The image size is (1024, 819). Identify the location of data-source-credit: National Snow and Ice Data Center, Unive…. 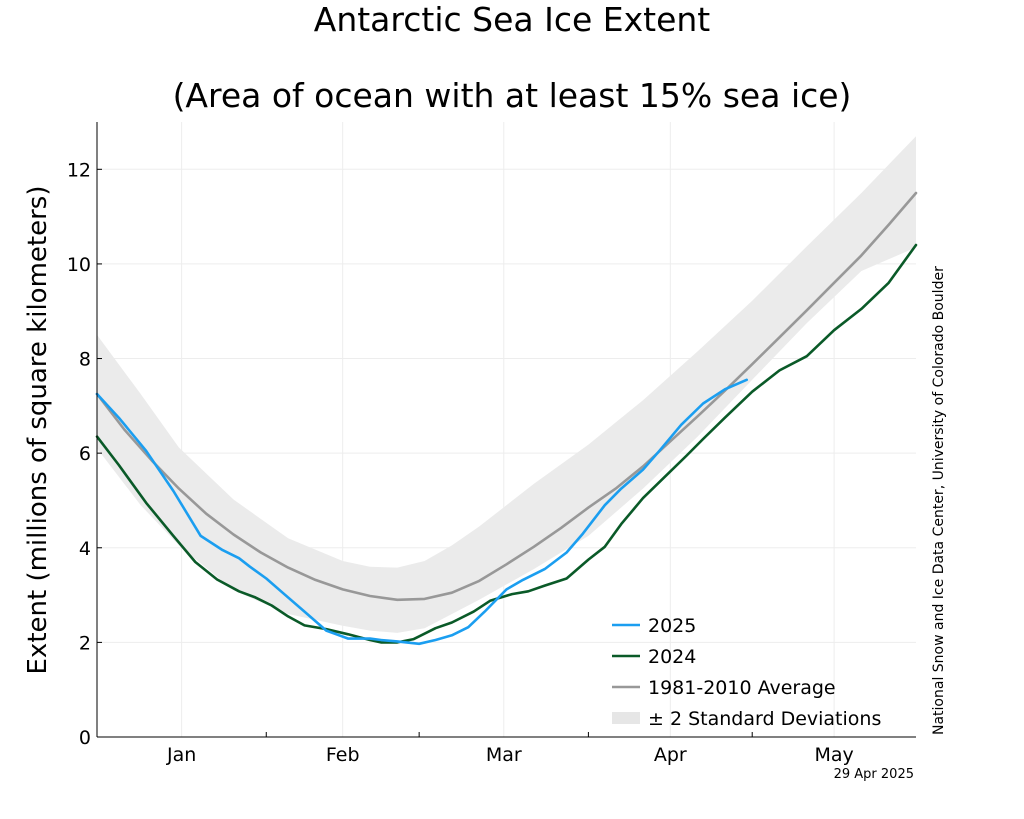
(939, 500).